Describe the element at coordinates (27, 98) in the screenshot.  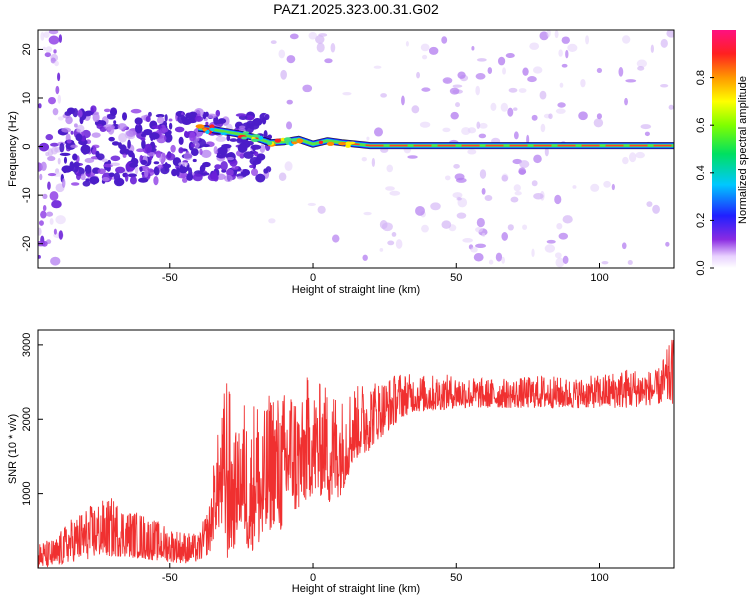
I see `spectrogram-y-tick-label: 10` at that location.